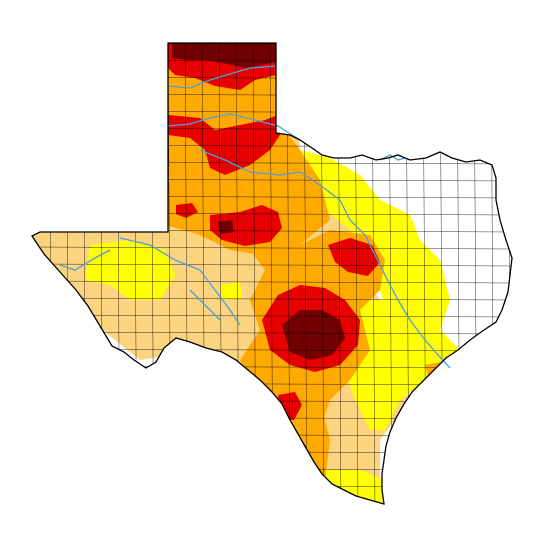 Image resolution: width=550 pixels, height=550 pixels. I want to click on d3-small-west, so click(187, 210).